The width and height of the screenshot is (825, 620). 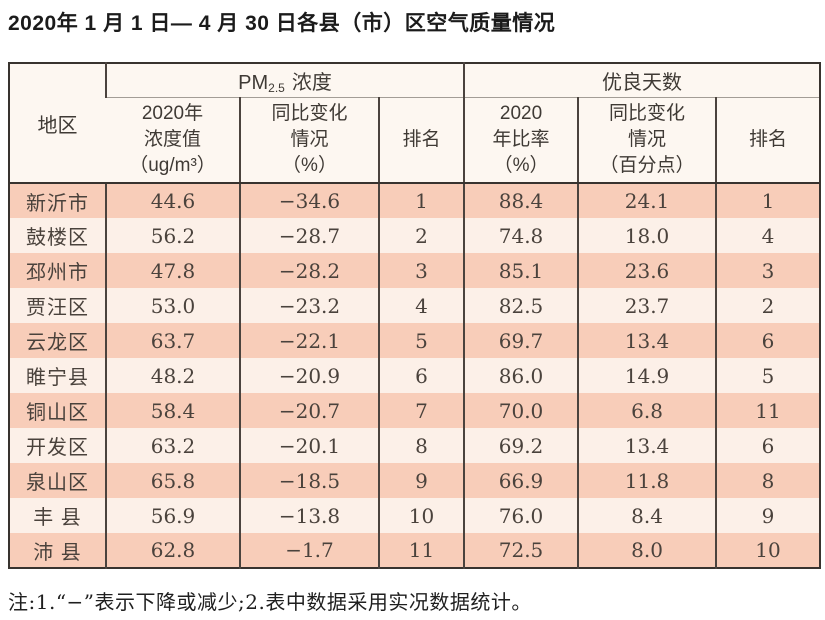 I want to click on pm-rank-cell: 4, so click(x=421, y=305).